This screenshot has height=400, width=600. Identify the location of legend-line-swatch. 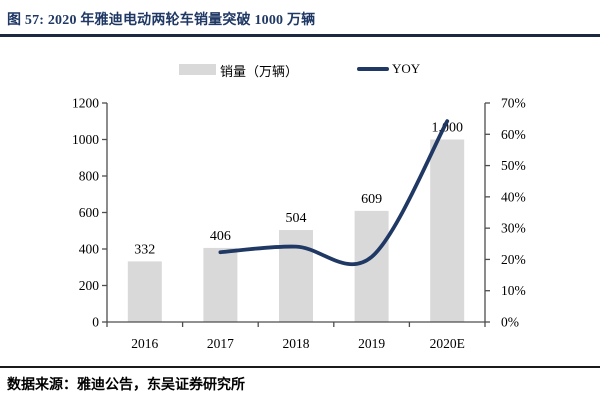
(373, 69).